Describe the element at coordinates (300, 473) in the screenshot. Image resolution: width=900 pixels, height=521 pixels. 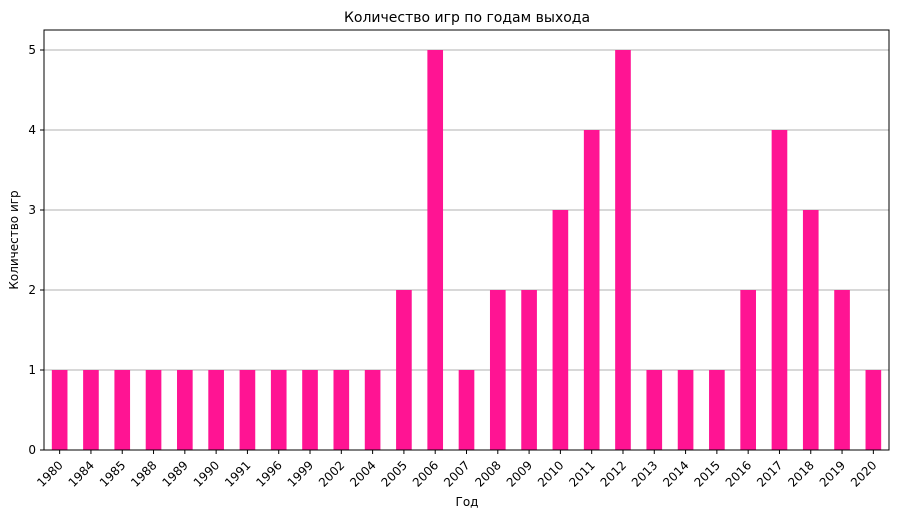
I see `x-tick-label: 1999` at that location.